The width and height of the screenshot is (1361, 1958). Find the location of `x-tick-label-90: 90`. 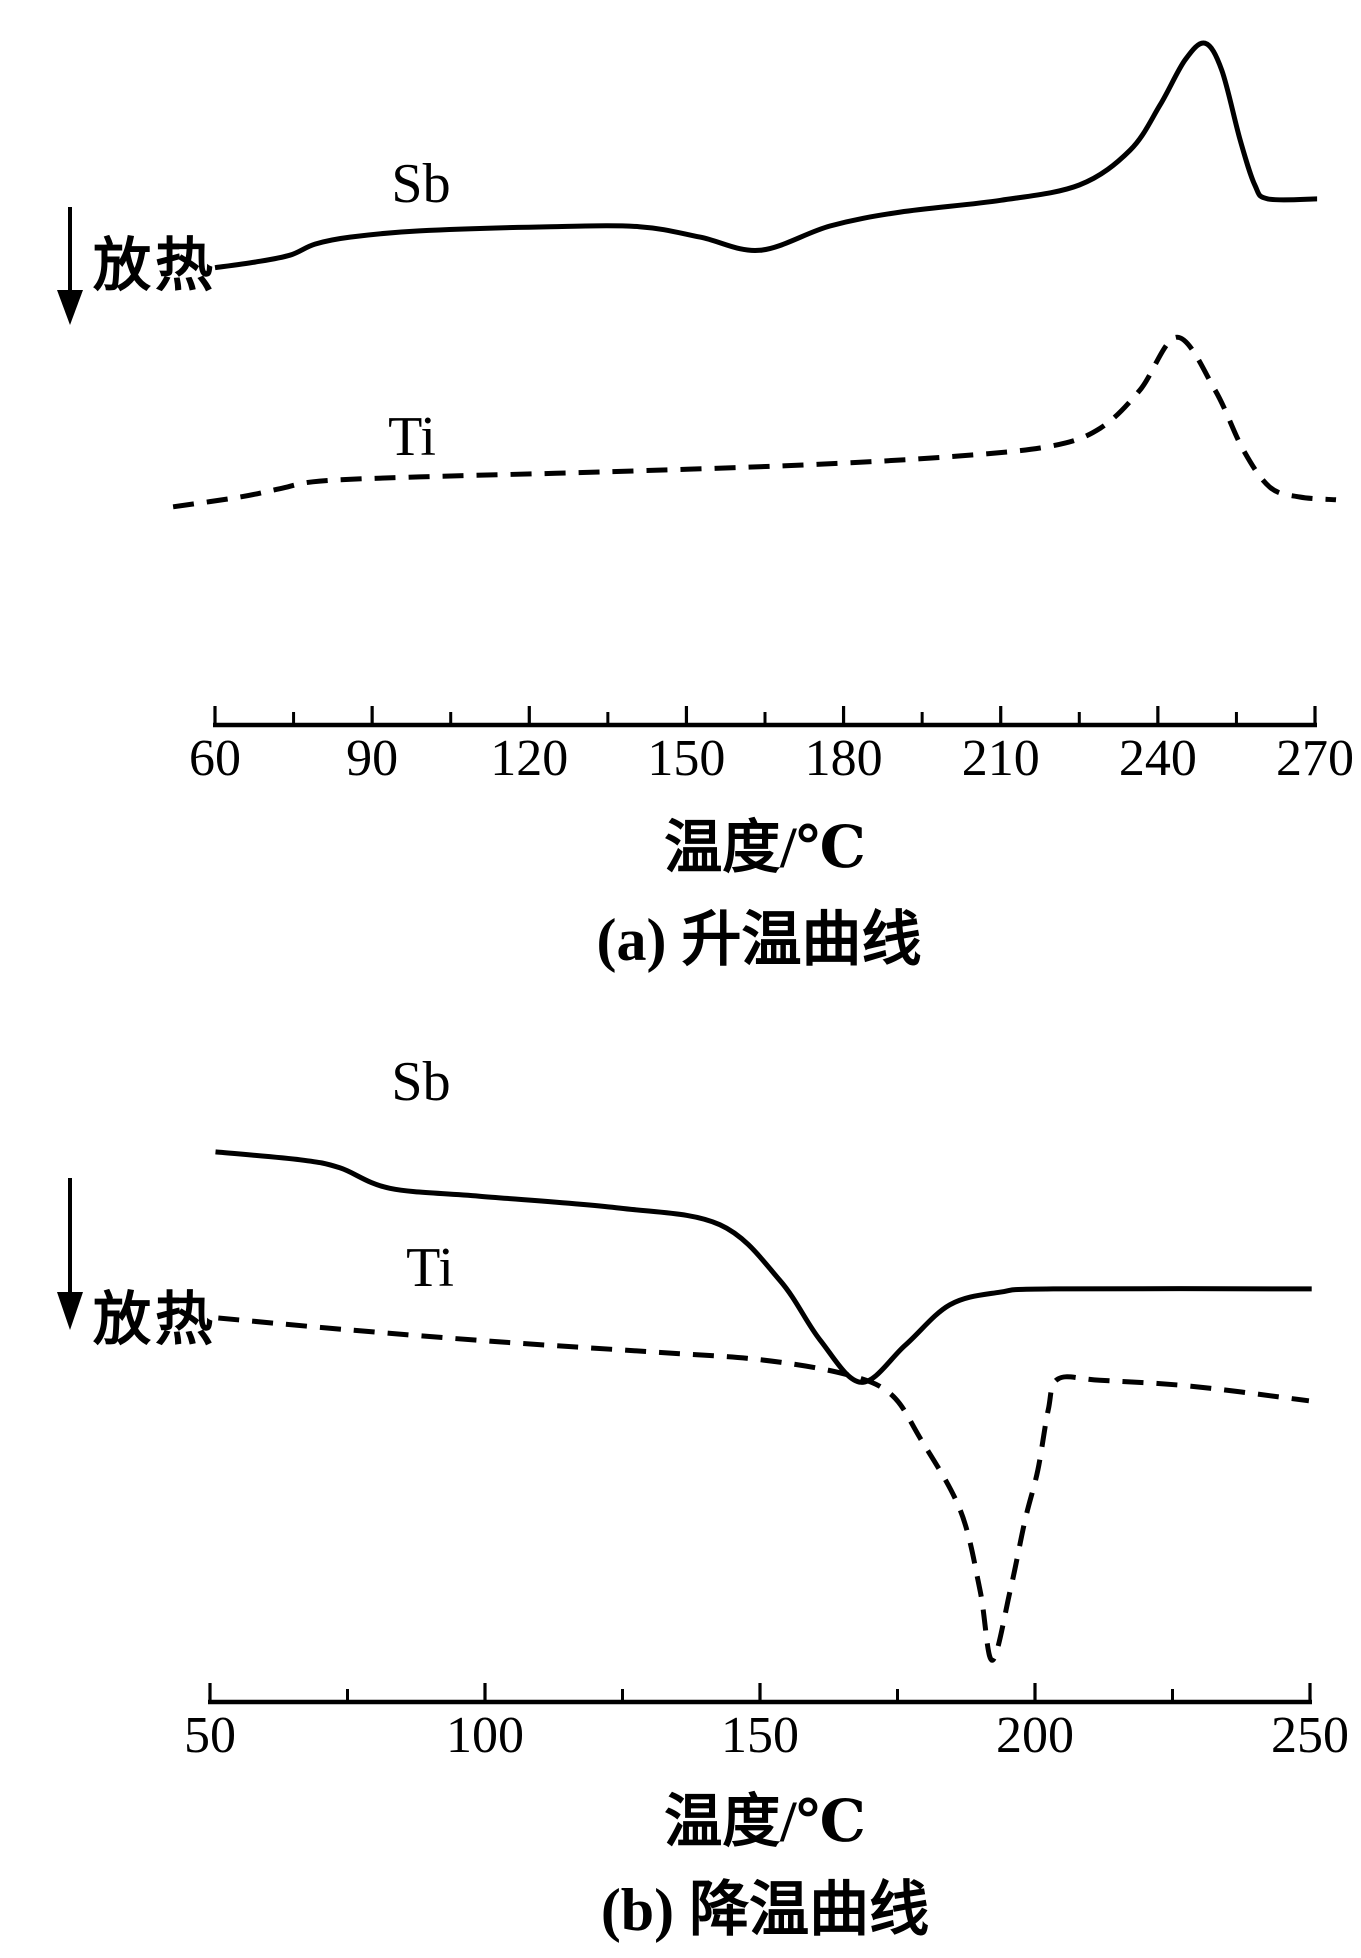

x-tick-label-90: 90 is located at coordinates (372, 758).